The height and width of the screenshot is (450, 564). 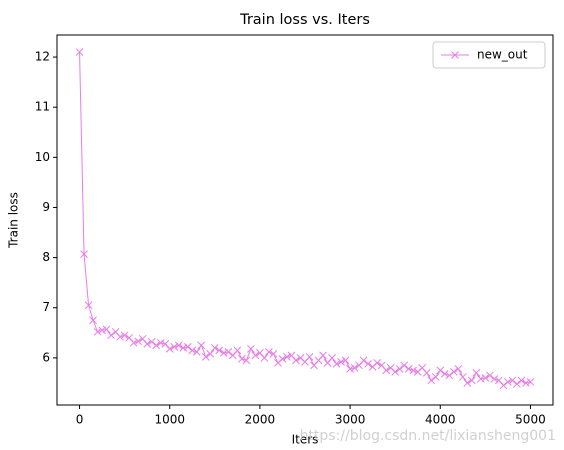 What do you see at coordinates (46, 207) in the screenshot?
I see `y-tick-label: 9` at bounding box center [46, 207].